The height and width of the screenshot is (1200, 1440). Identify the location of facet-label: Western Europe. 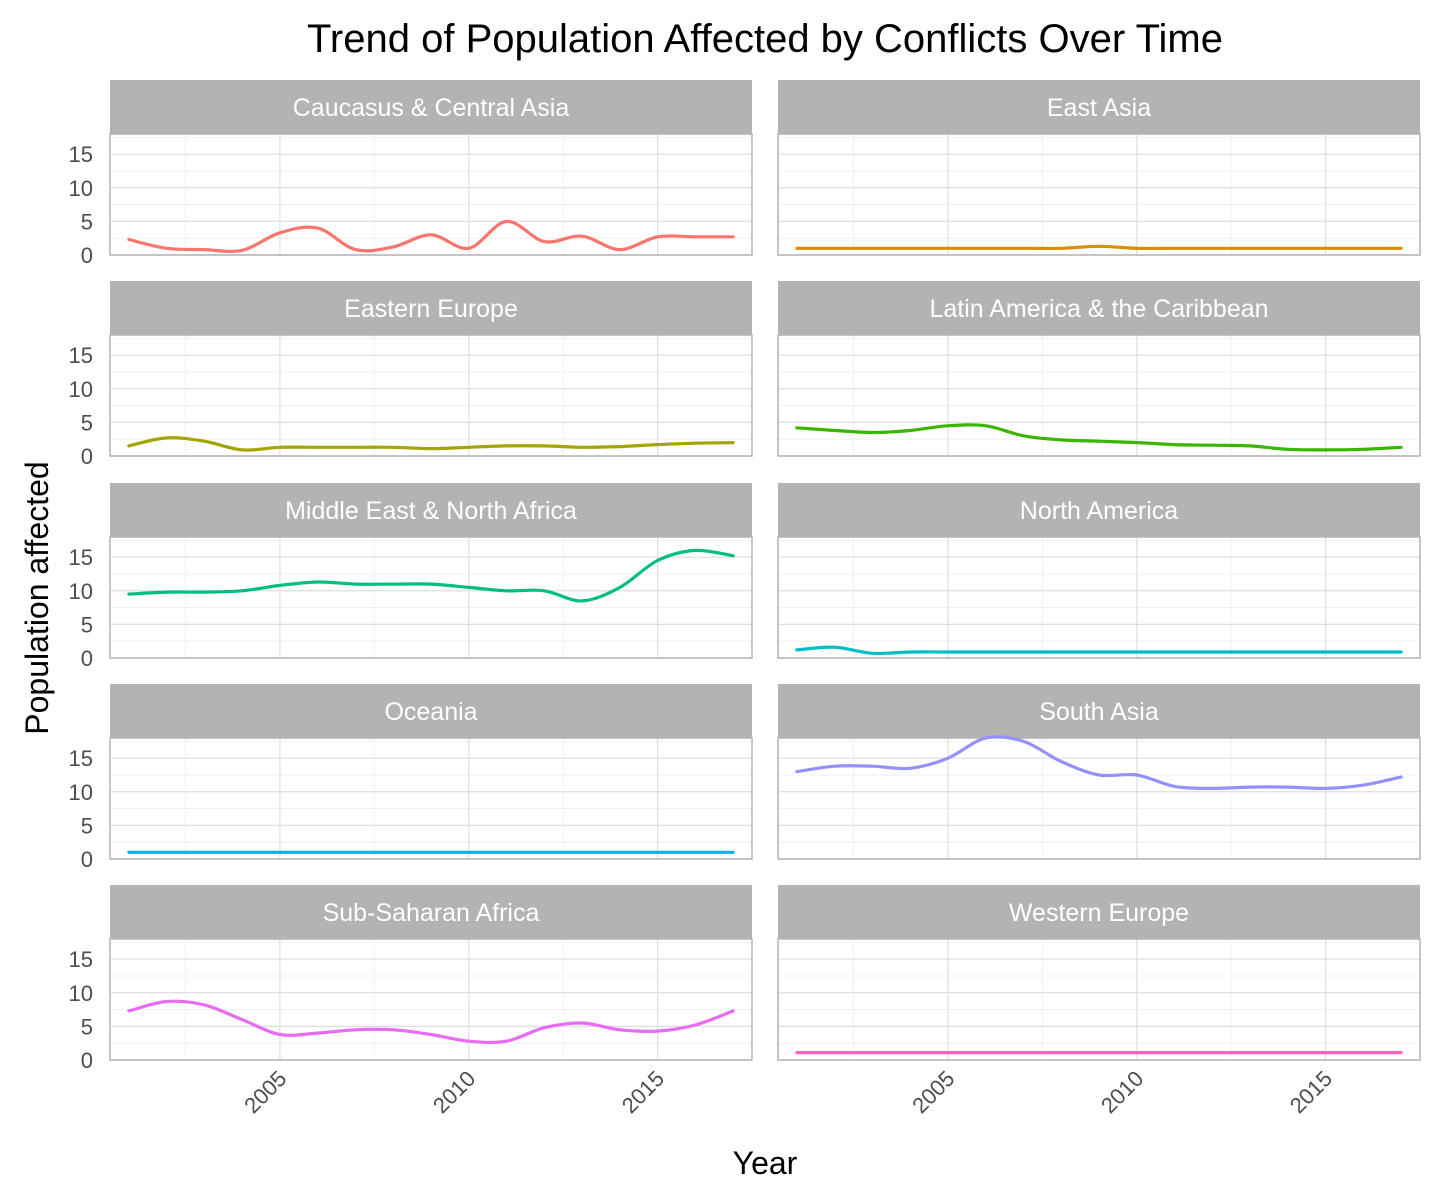
(1099, 913).